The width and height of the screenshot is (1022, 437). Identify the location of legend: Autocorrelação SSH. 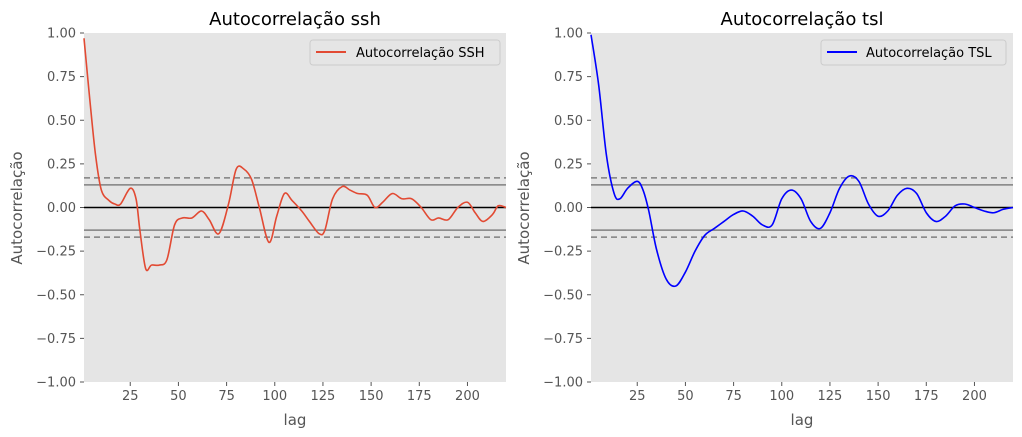
(405, 52).